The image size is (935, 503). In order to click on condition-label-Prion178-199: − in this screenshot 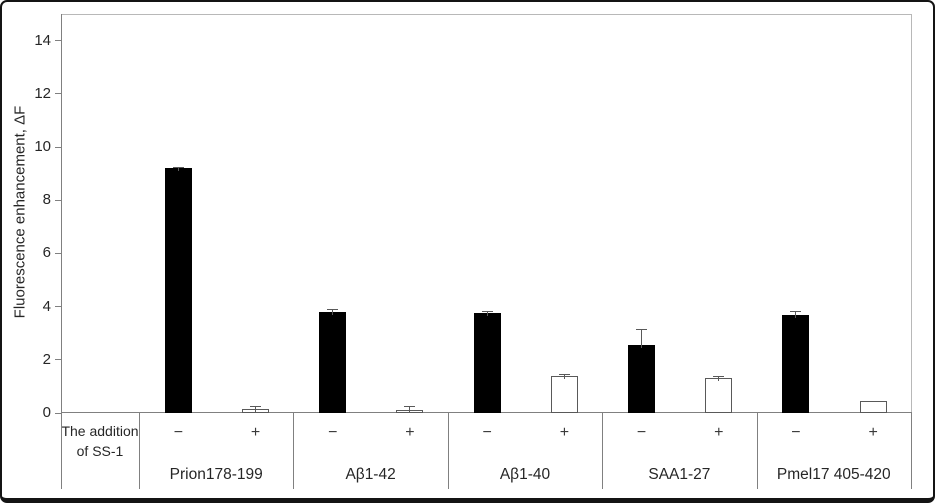, I will do `click(178, 432)`.